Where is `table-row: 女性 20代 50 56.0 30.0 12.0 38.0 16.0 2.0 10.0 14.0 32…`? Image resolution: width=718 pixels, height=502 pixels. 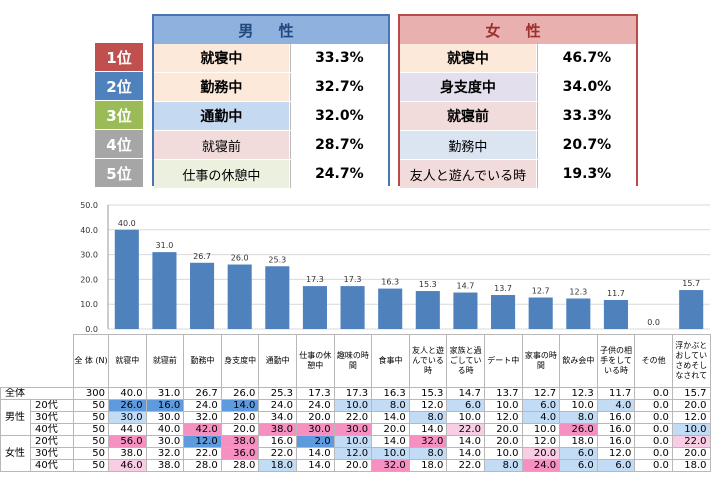 table-row: 女性 20代 50 56.0 30.0 12.0 38.0 16.0 2.0 10.0 14.0 32… is located at coordinates (355, 453).